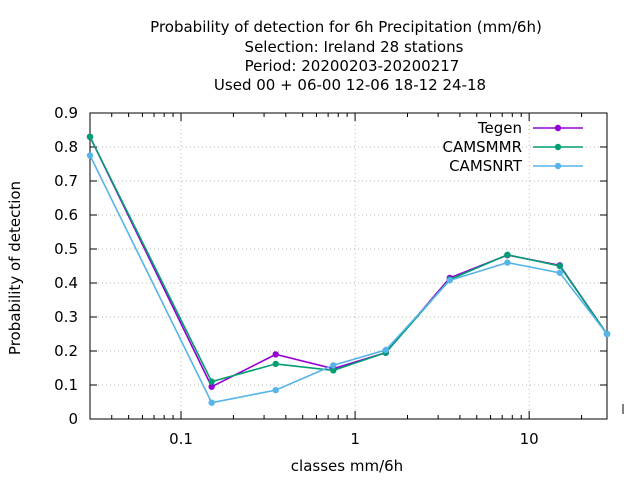 Image resolution: width=640 pixels, height=480 pixels. Describe the element at coordinates (66, 283) in the screenshot. I see `y-tick-label: 0.4` at that location.